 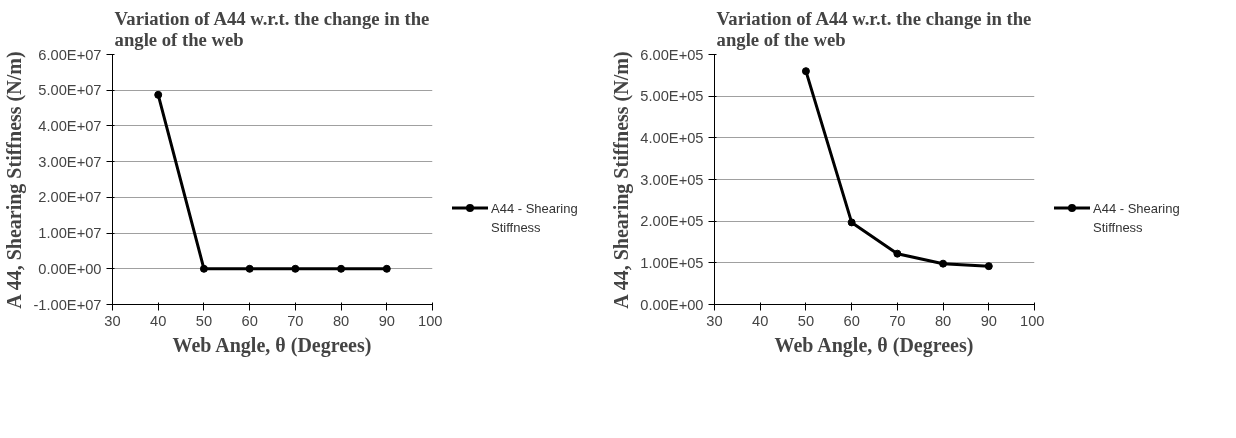 I want to click on y-tick-label: 5.00E+05, so click(x=672, y=96).